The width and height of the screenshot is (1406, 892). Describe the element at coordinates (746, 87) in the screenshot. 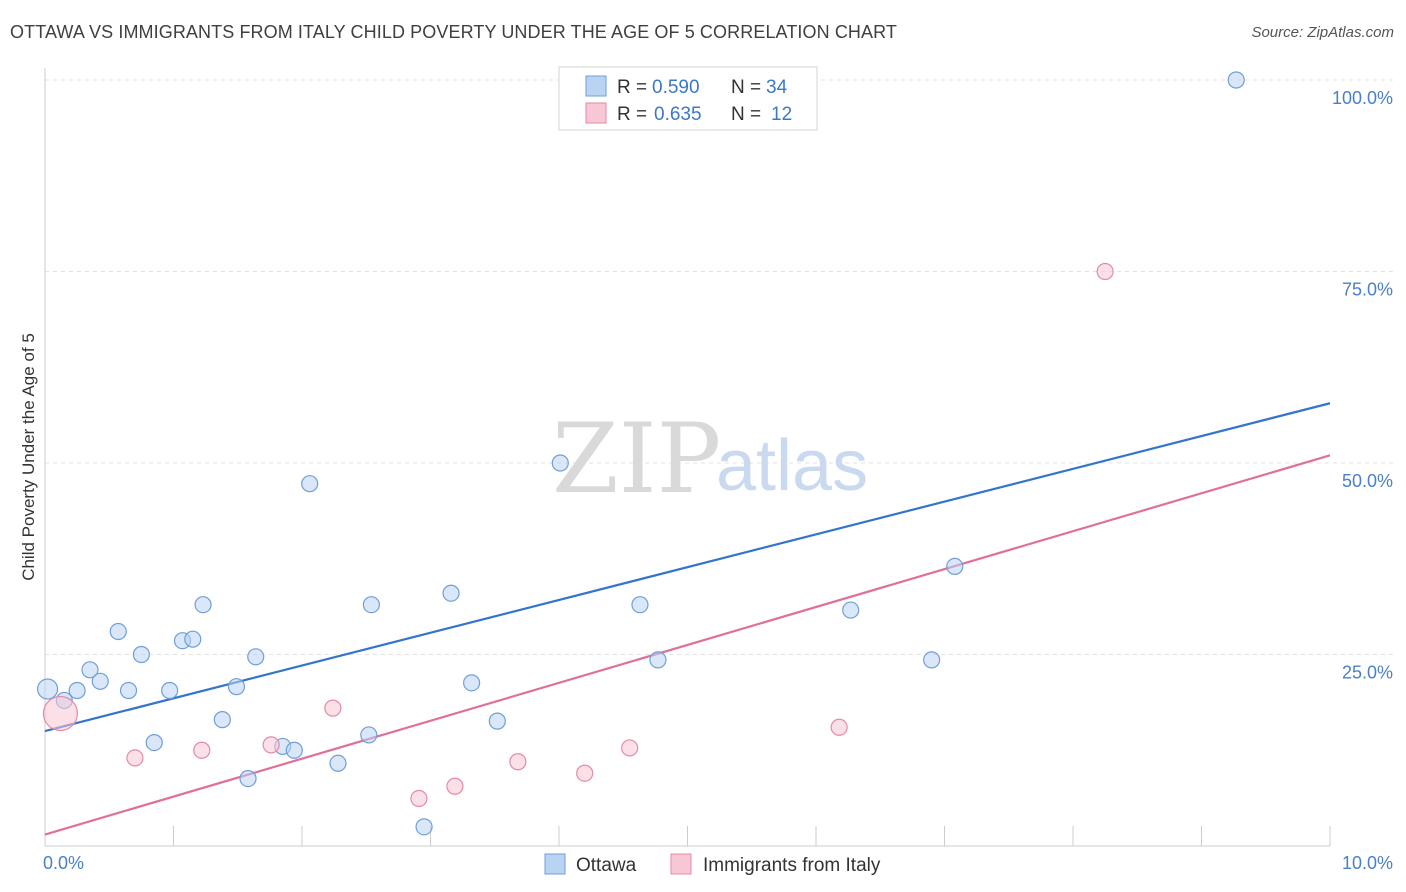

I see `legend-n-label-ottawa: N =` at that location.